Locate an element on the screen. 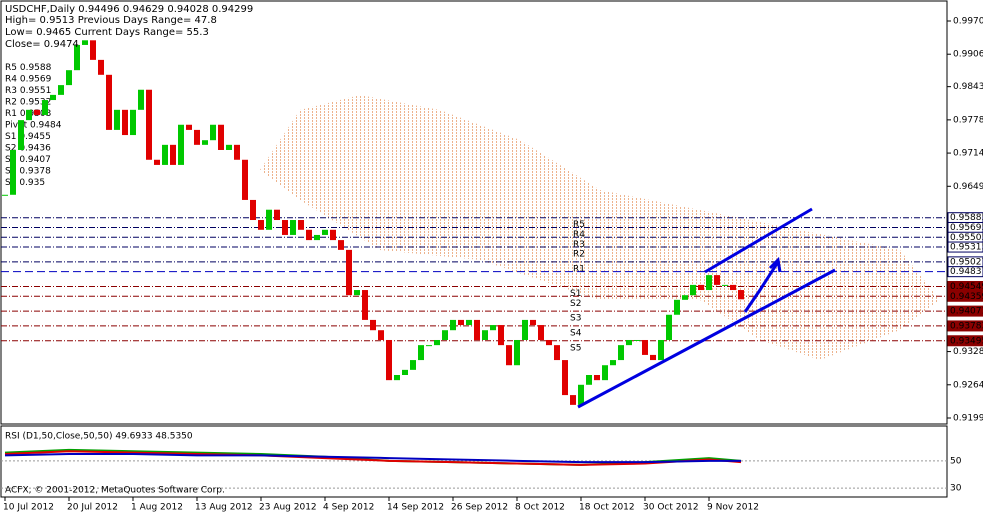 The image size is (983, 515). x-tick-label: 18 Oct 2012 is located at coordinates (607, 508).